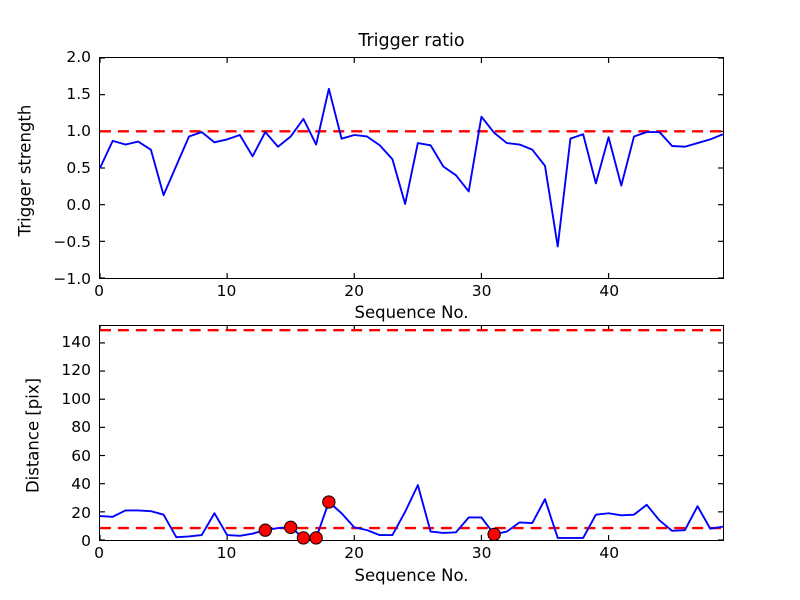 The image size is (800, 600). What do you see at coordinates (411, 312) in the screenshot?
I see `x-axis-title-top: Sequence No.` at bounding box center [411, 312].